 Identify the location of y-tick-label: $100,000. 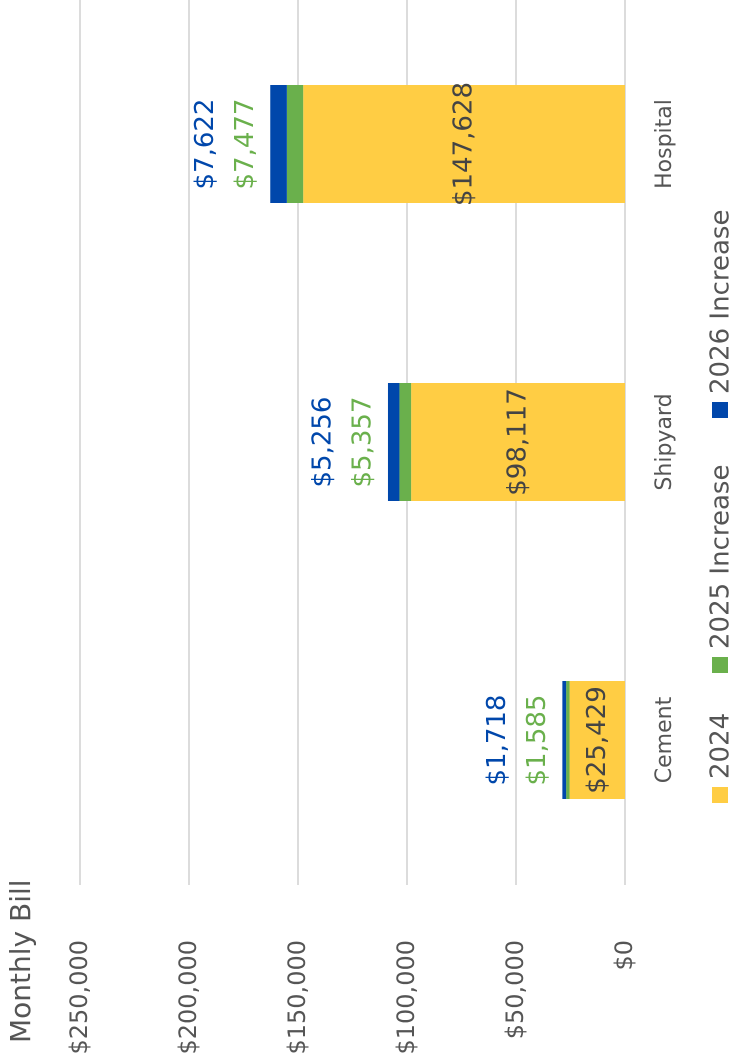
(406, 997).